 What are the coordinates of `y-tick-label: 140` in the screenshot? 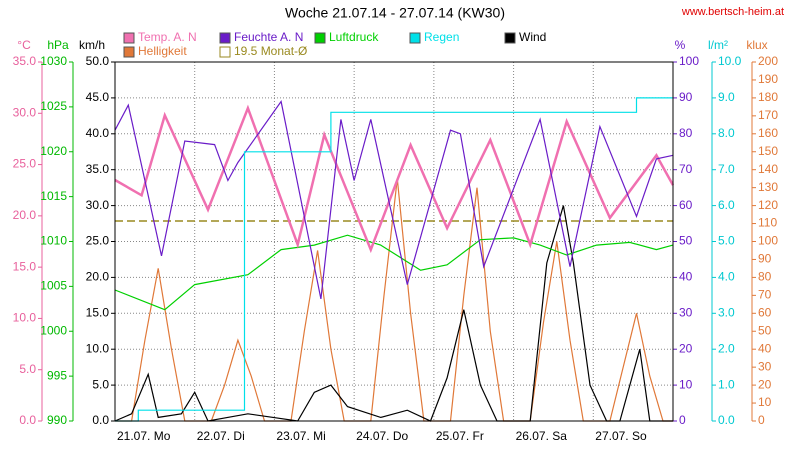 It's located at (768, 169).